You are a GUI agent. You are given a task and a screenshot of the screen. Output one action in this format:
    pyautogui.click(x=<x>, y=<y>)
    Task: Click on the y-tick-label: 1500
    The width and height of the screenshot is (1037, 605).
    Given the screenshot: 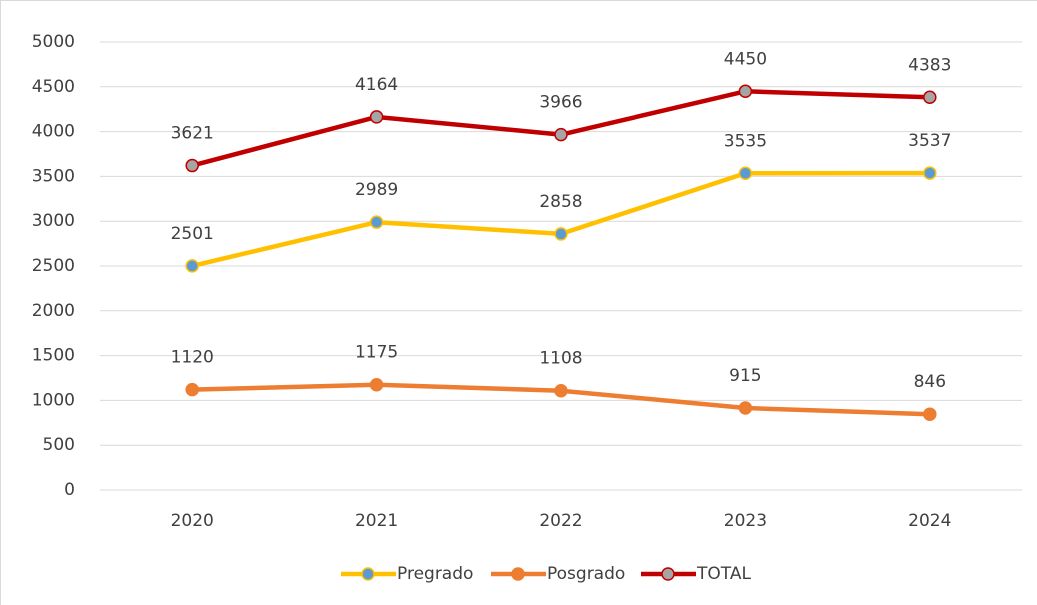 What is the action you would take?
    pyautogui.click(x=53, y=356)
    